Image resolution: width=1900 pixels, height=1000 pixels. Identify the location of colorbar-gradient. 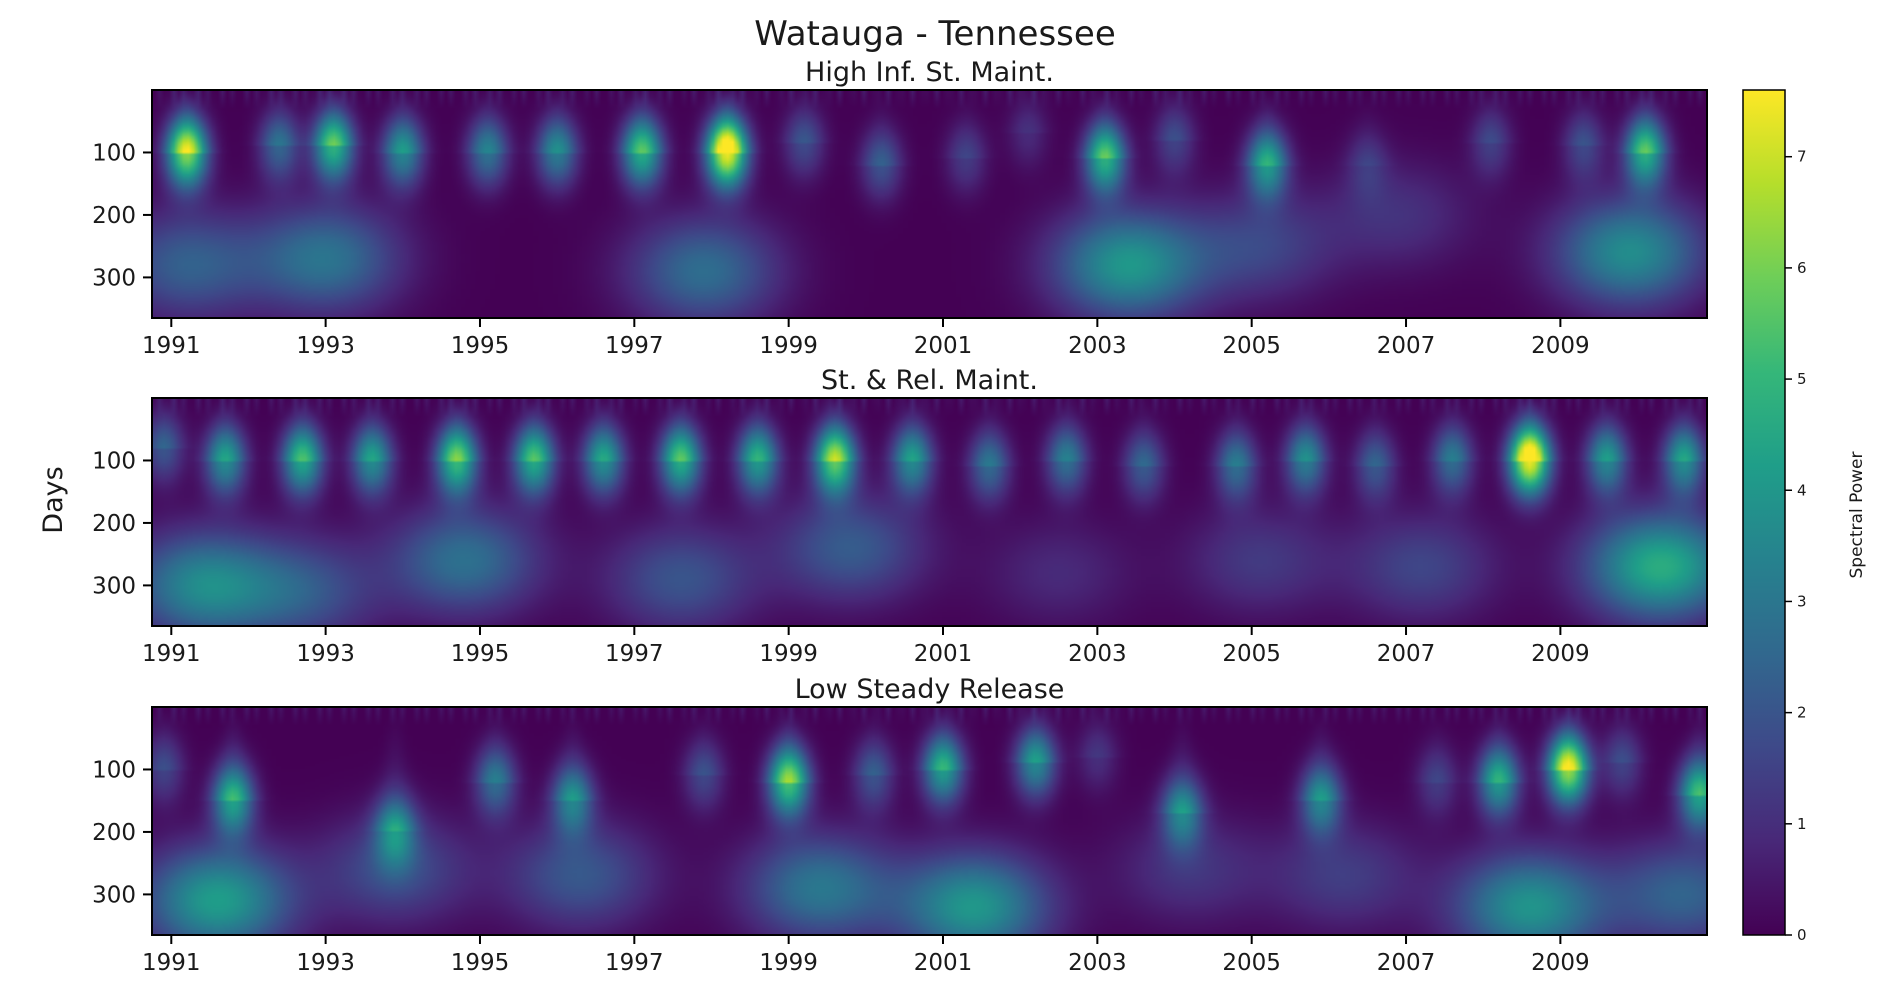
(1764, 512).